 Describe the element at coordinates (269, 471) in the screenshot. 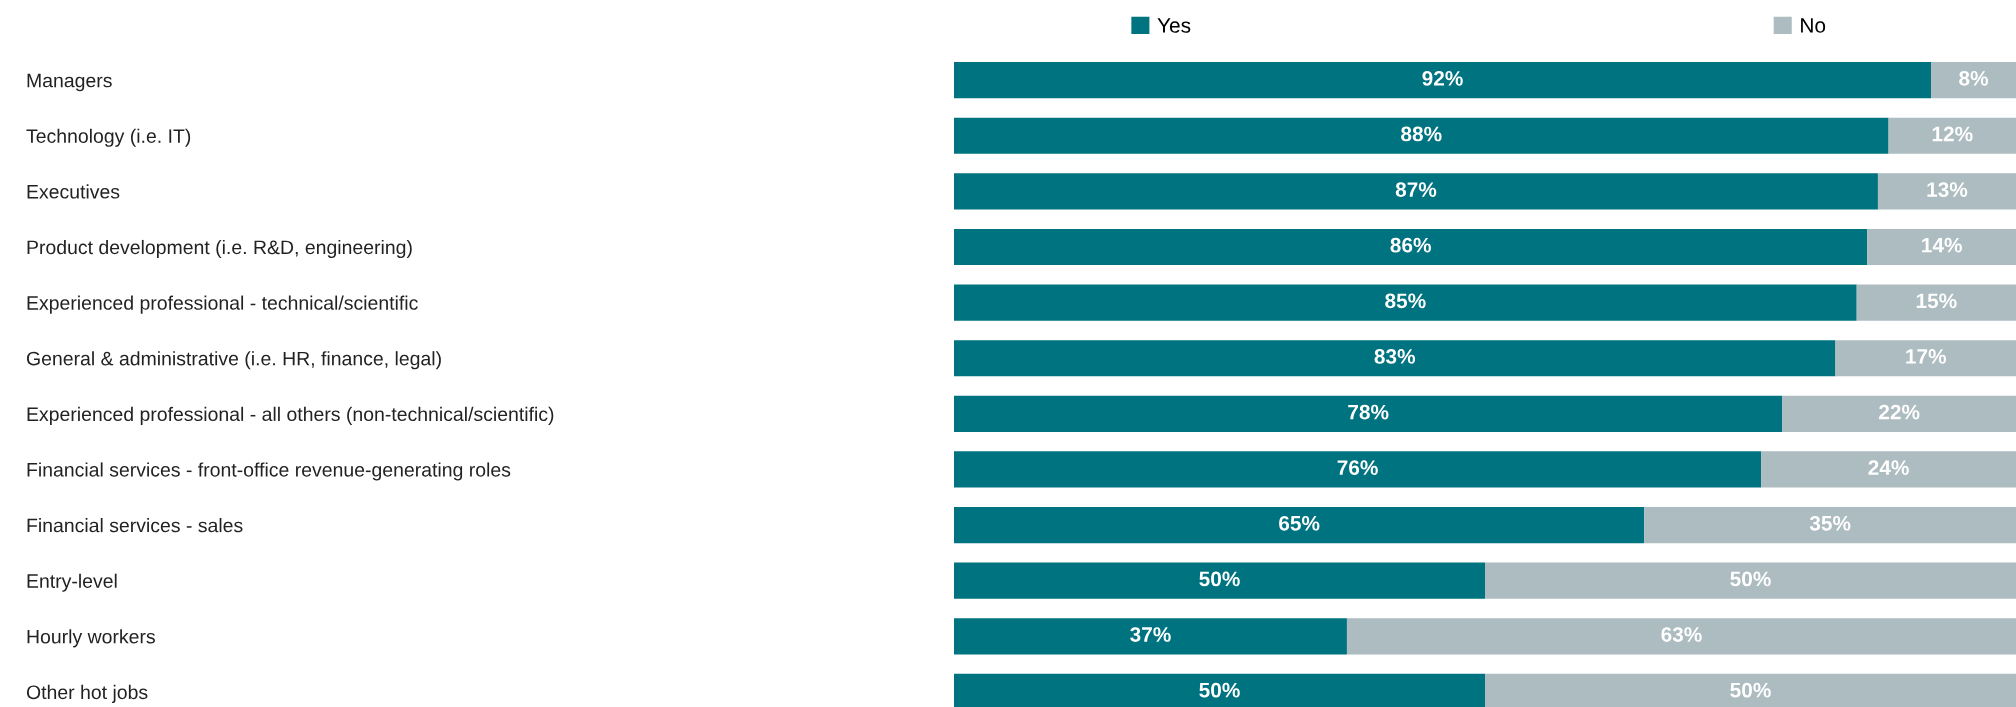

I see `y-tick-label: Financial services - front-office revenue-generating roles` at that location.